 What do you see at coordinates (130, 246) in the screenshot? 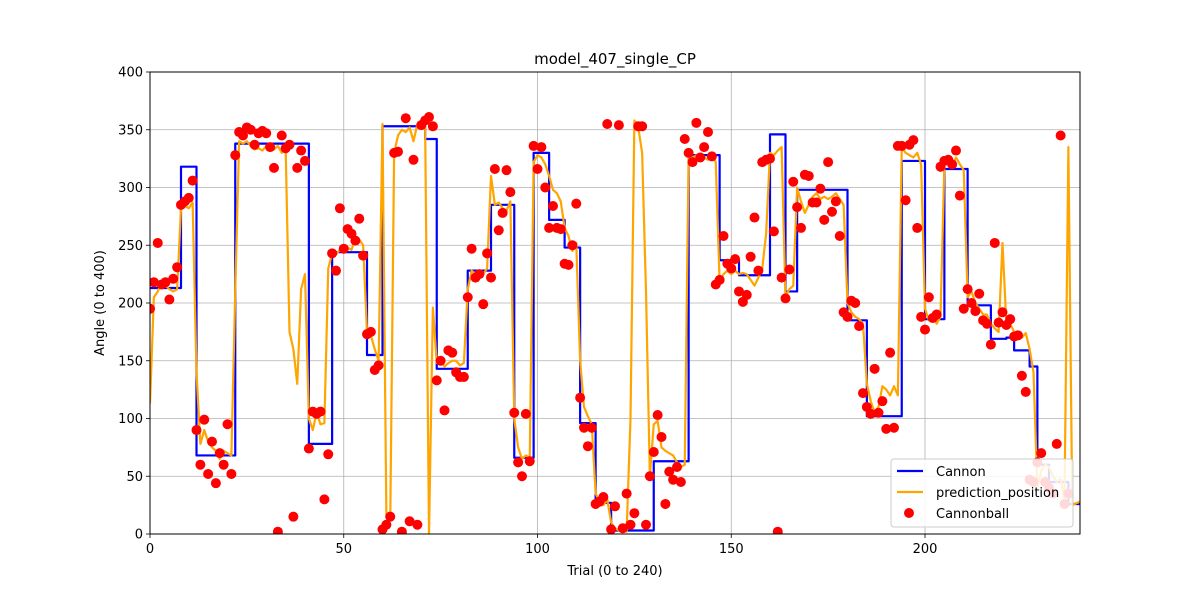
I see `y-tick-label: 250` at bounding box center [130, 246].